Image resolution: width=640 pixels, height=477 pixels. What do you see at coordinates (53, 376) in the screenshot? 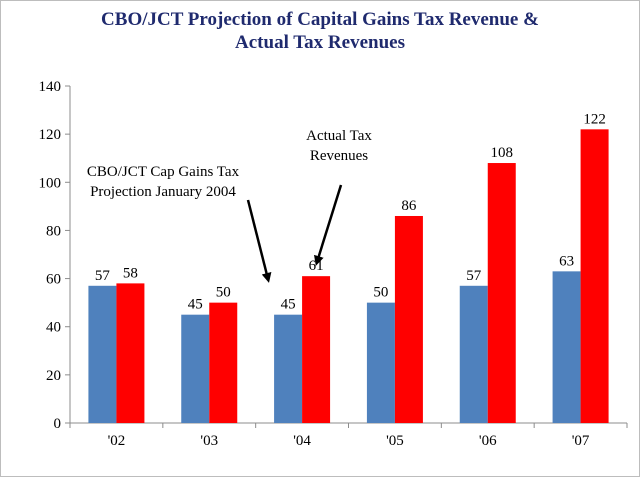
I see `y-tick-label: 20` at bounding box center [53, 376].